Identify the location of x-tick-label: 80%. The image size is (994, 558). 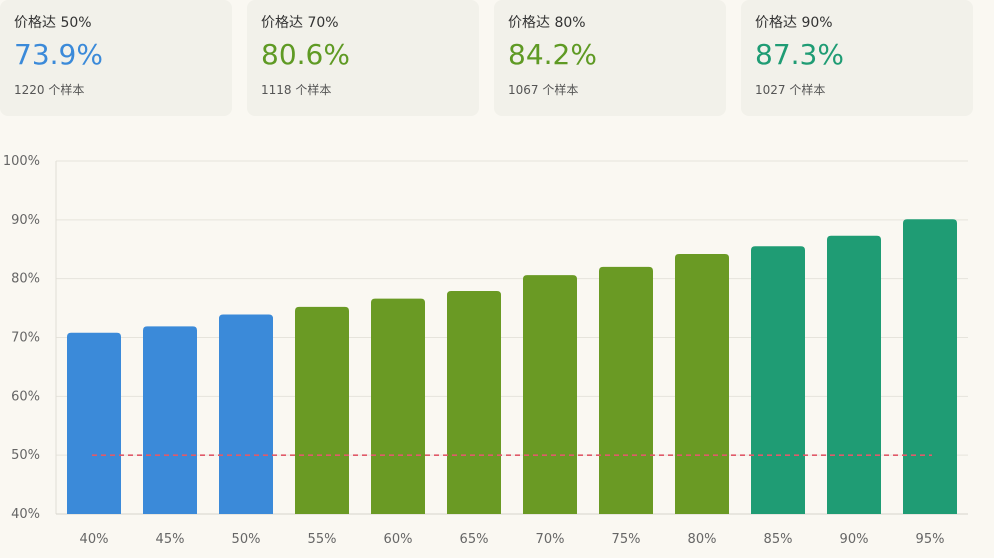
(702, 539).